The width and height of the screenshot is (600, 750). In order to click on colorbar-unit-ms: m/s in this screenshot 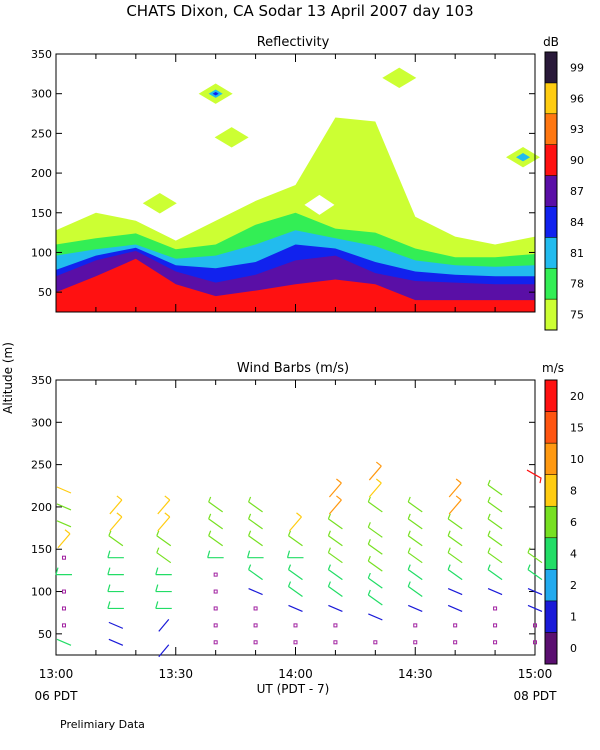, I will do `click(553, 368)`.